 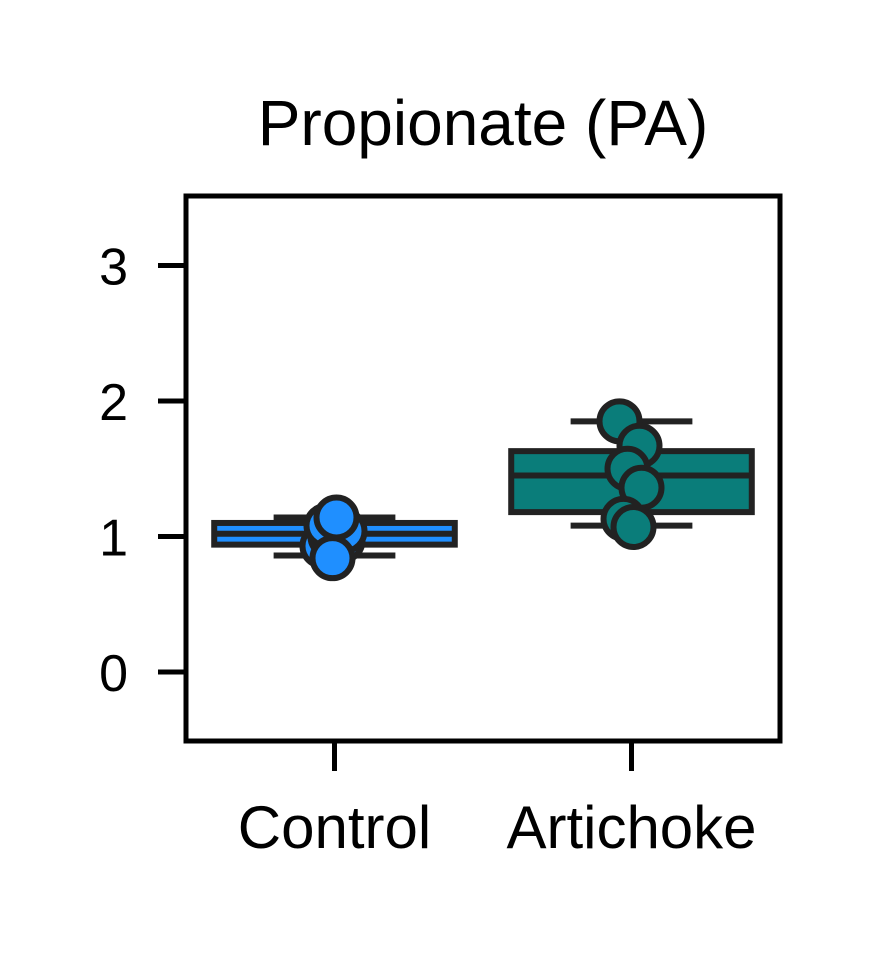 What do you see at coordinates (483, 123) in the screenshot?
I see `chart-title: Propionate (PA)` at bounding box center [483, 123].